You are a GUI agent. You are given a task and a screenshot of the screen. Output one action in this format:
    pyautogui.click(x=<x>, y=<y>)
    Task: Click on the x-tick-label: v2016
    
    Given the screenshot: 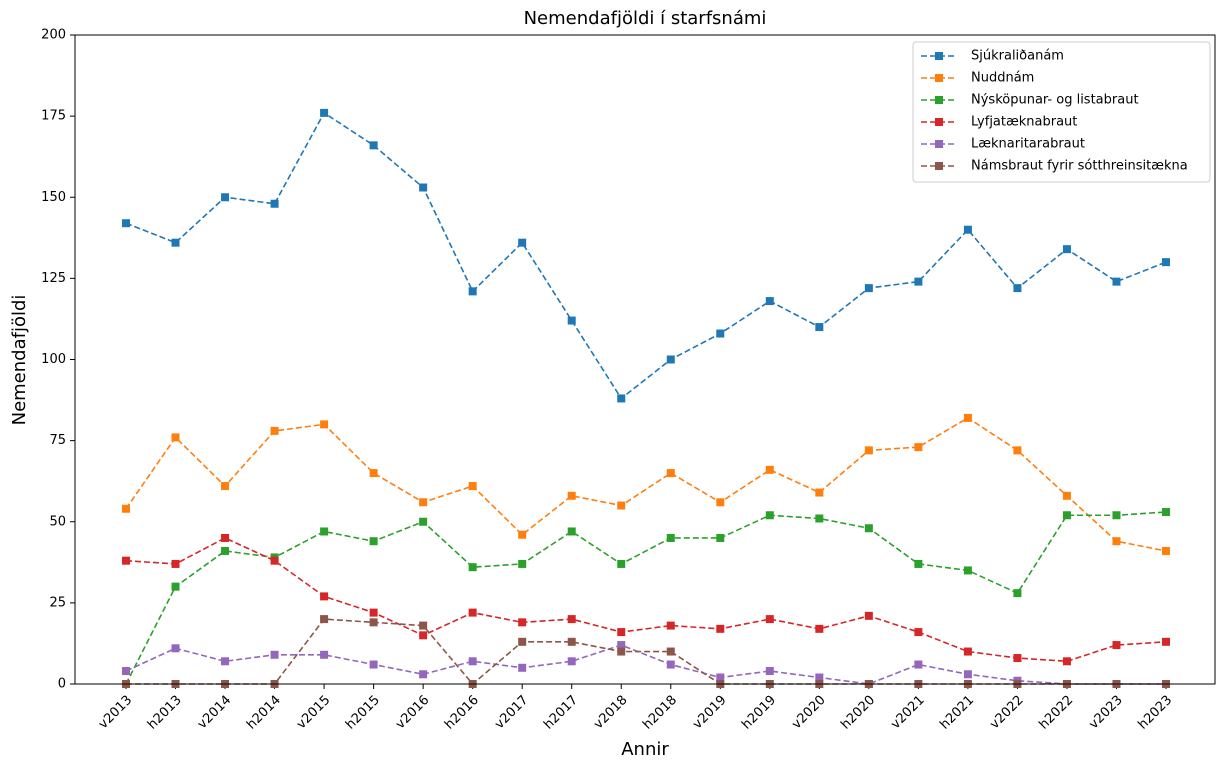 What is the action you would take?
    pyautogui.click(x=412, y=712)
    